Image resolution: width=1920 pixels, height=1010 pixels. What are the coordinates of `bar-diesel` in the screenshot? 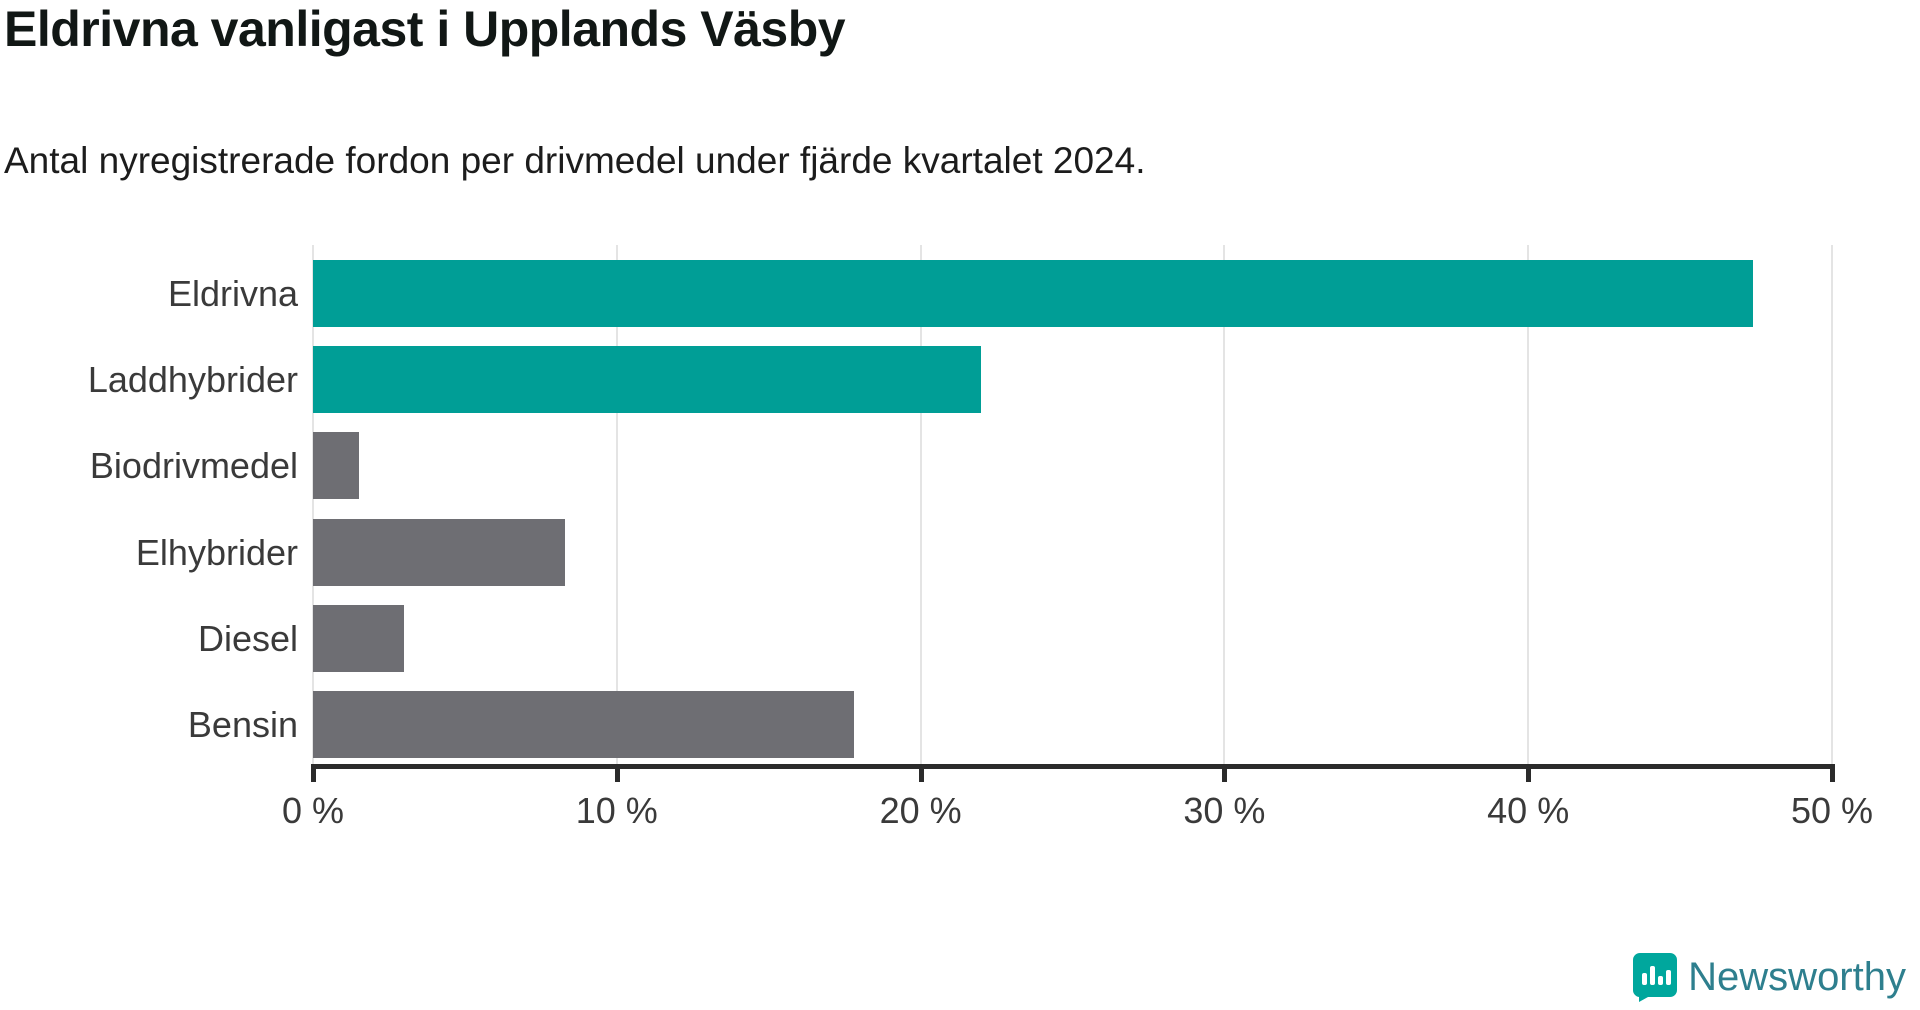 It's located at (358, 638).